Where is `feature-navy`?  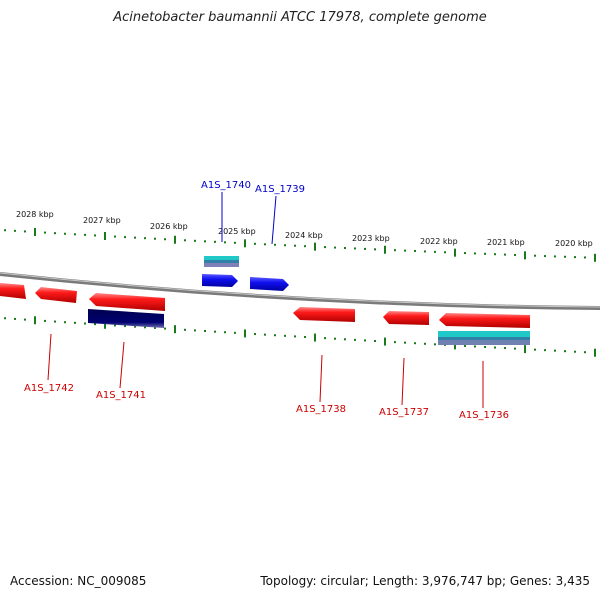 feature-navy is located at coordinates (126, 318).